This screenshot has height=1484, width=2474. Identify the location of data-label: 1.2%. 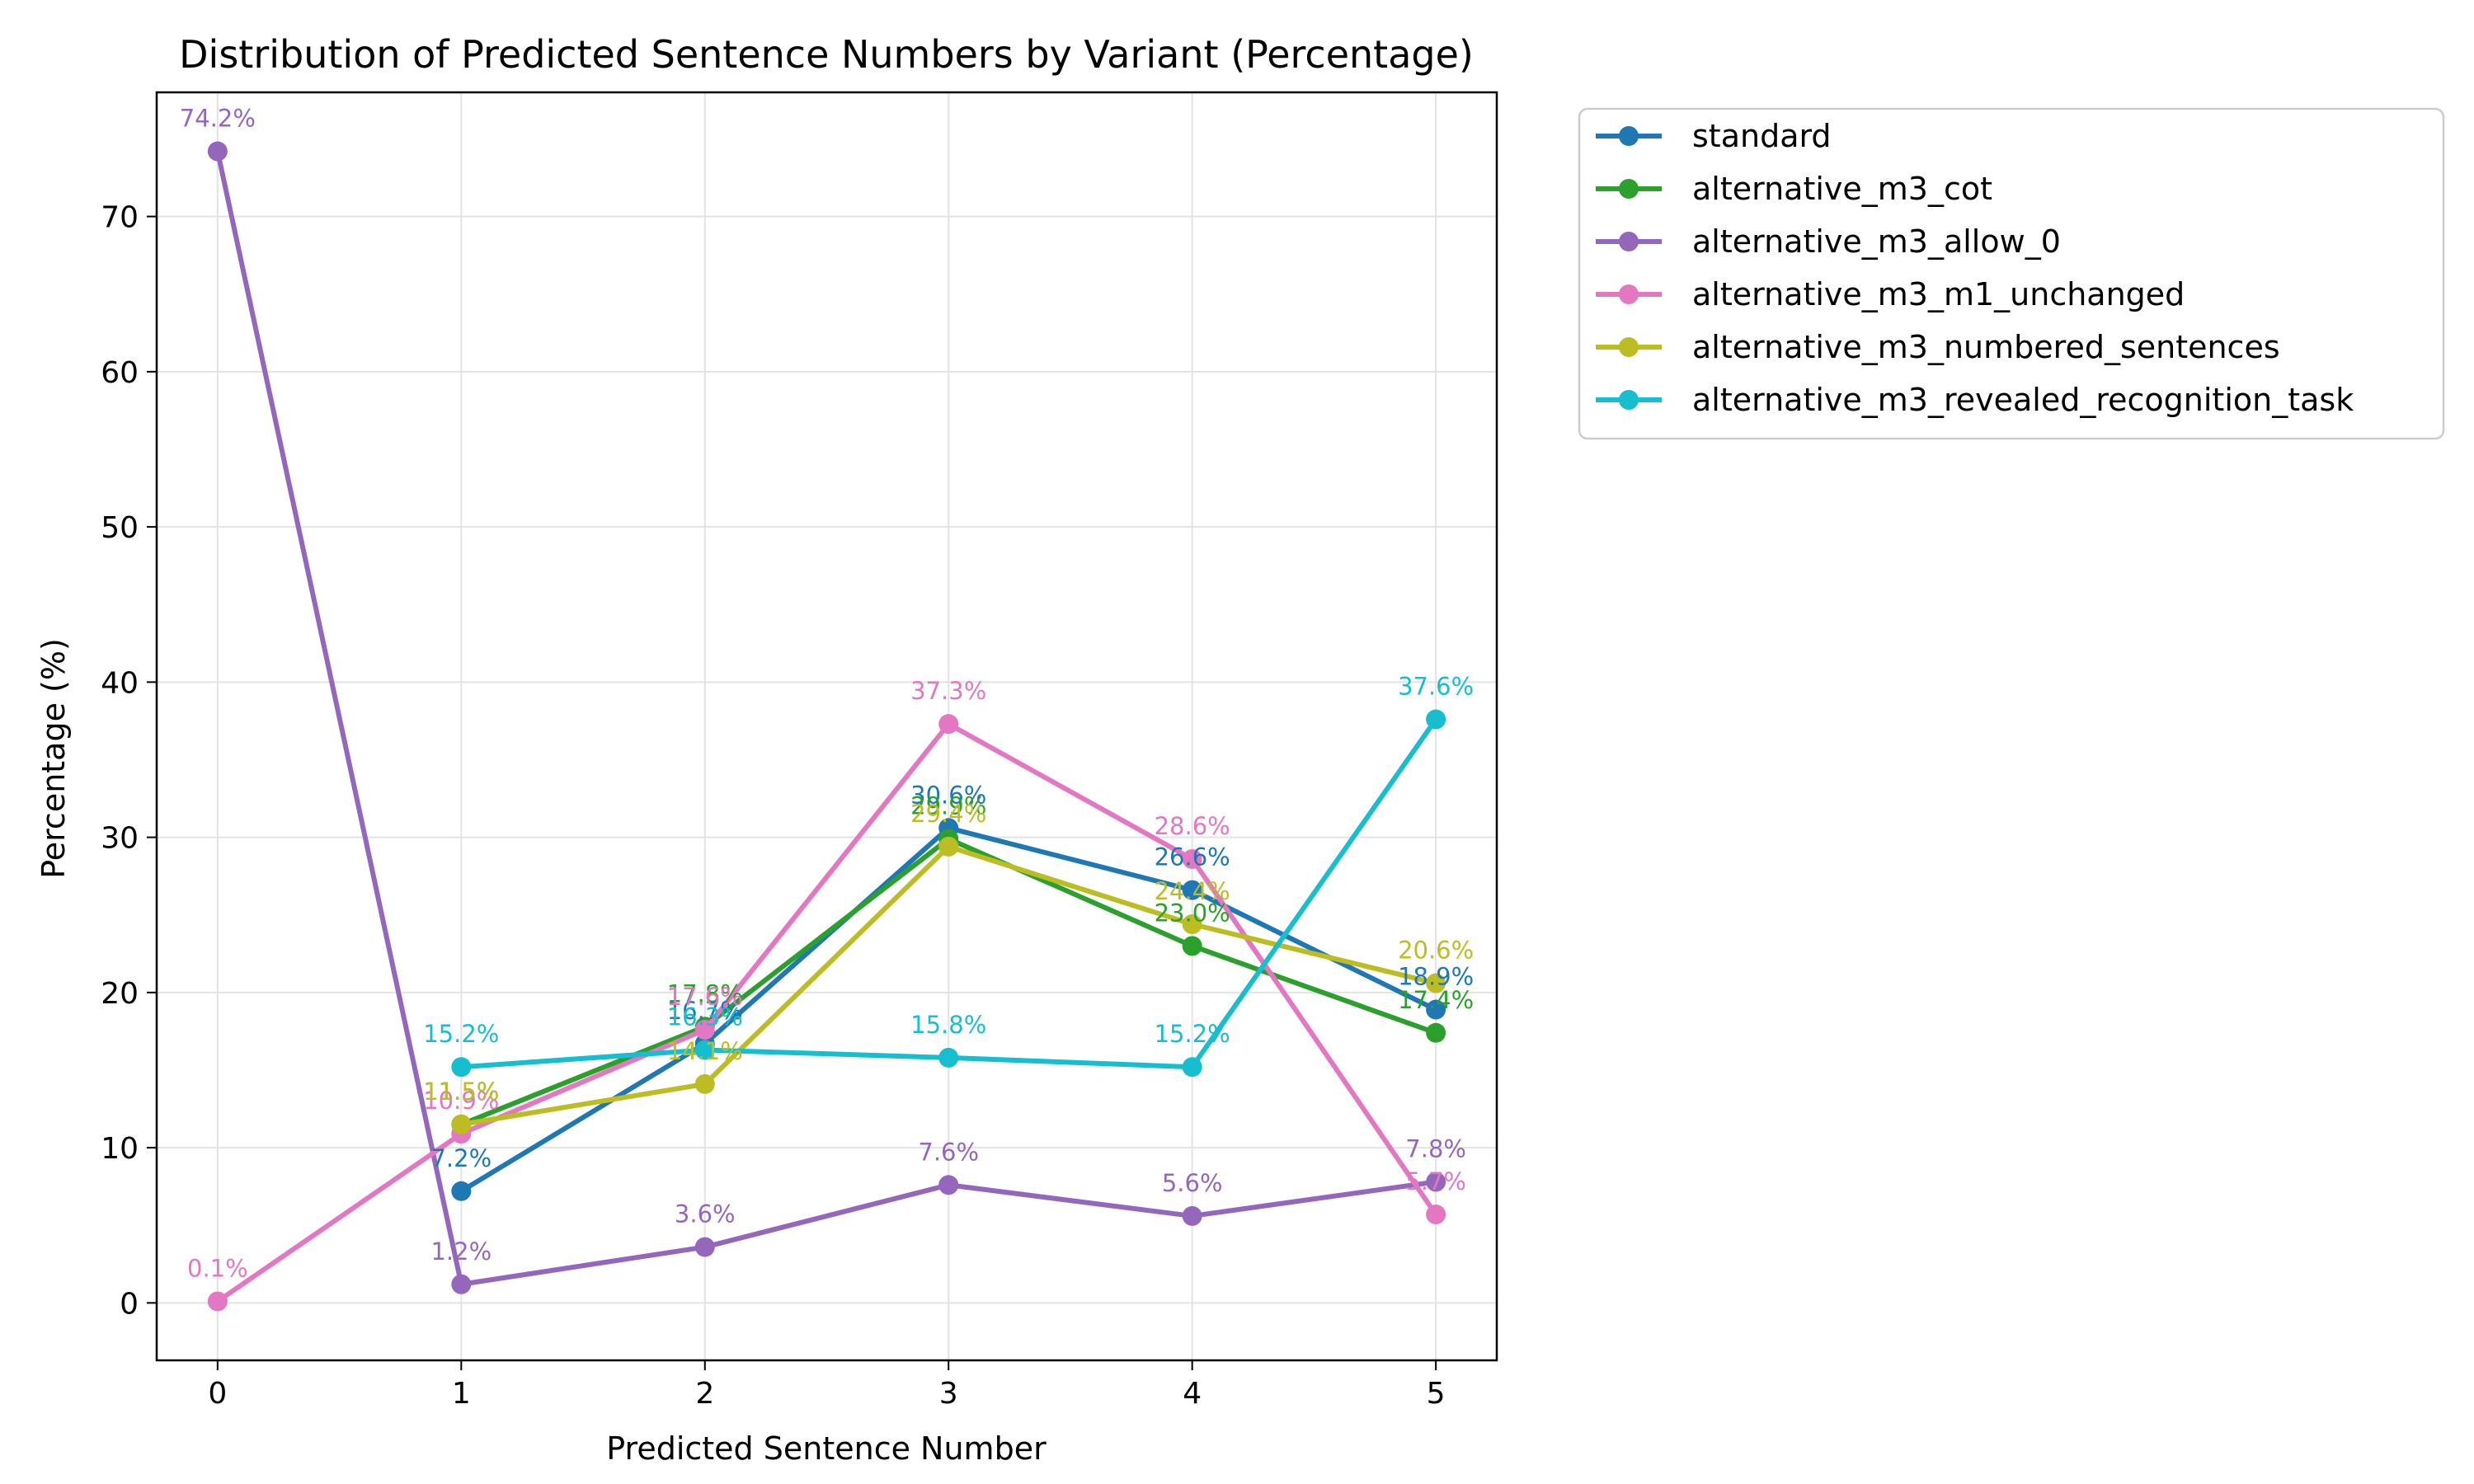
(461, 1251).